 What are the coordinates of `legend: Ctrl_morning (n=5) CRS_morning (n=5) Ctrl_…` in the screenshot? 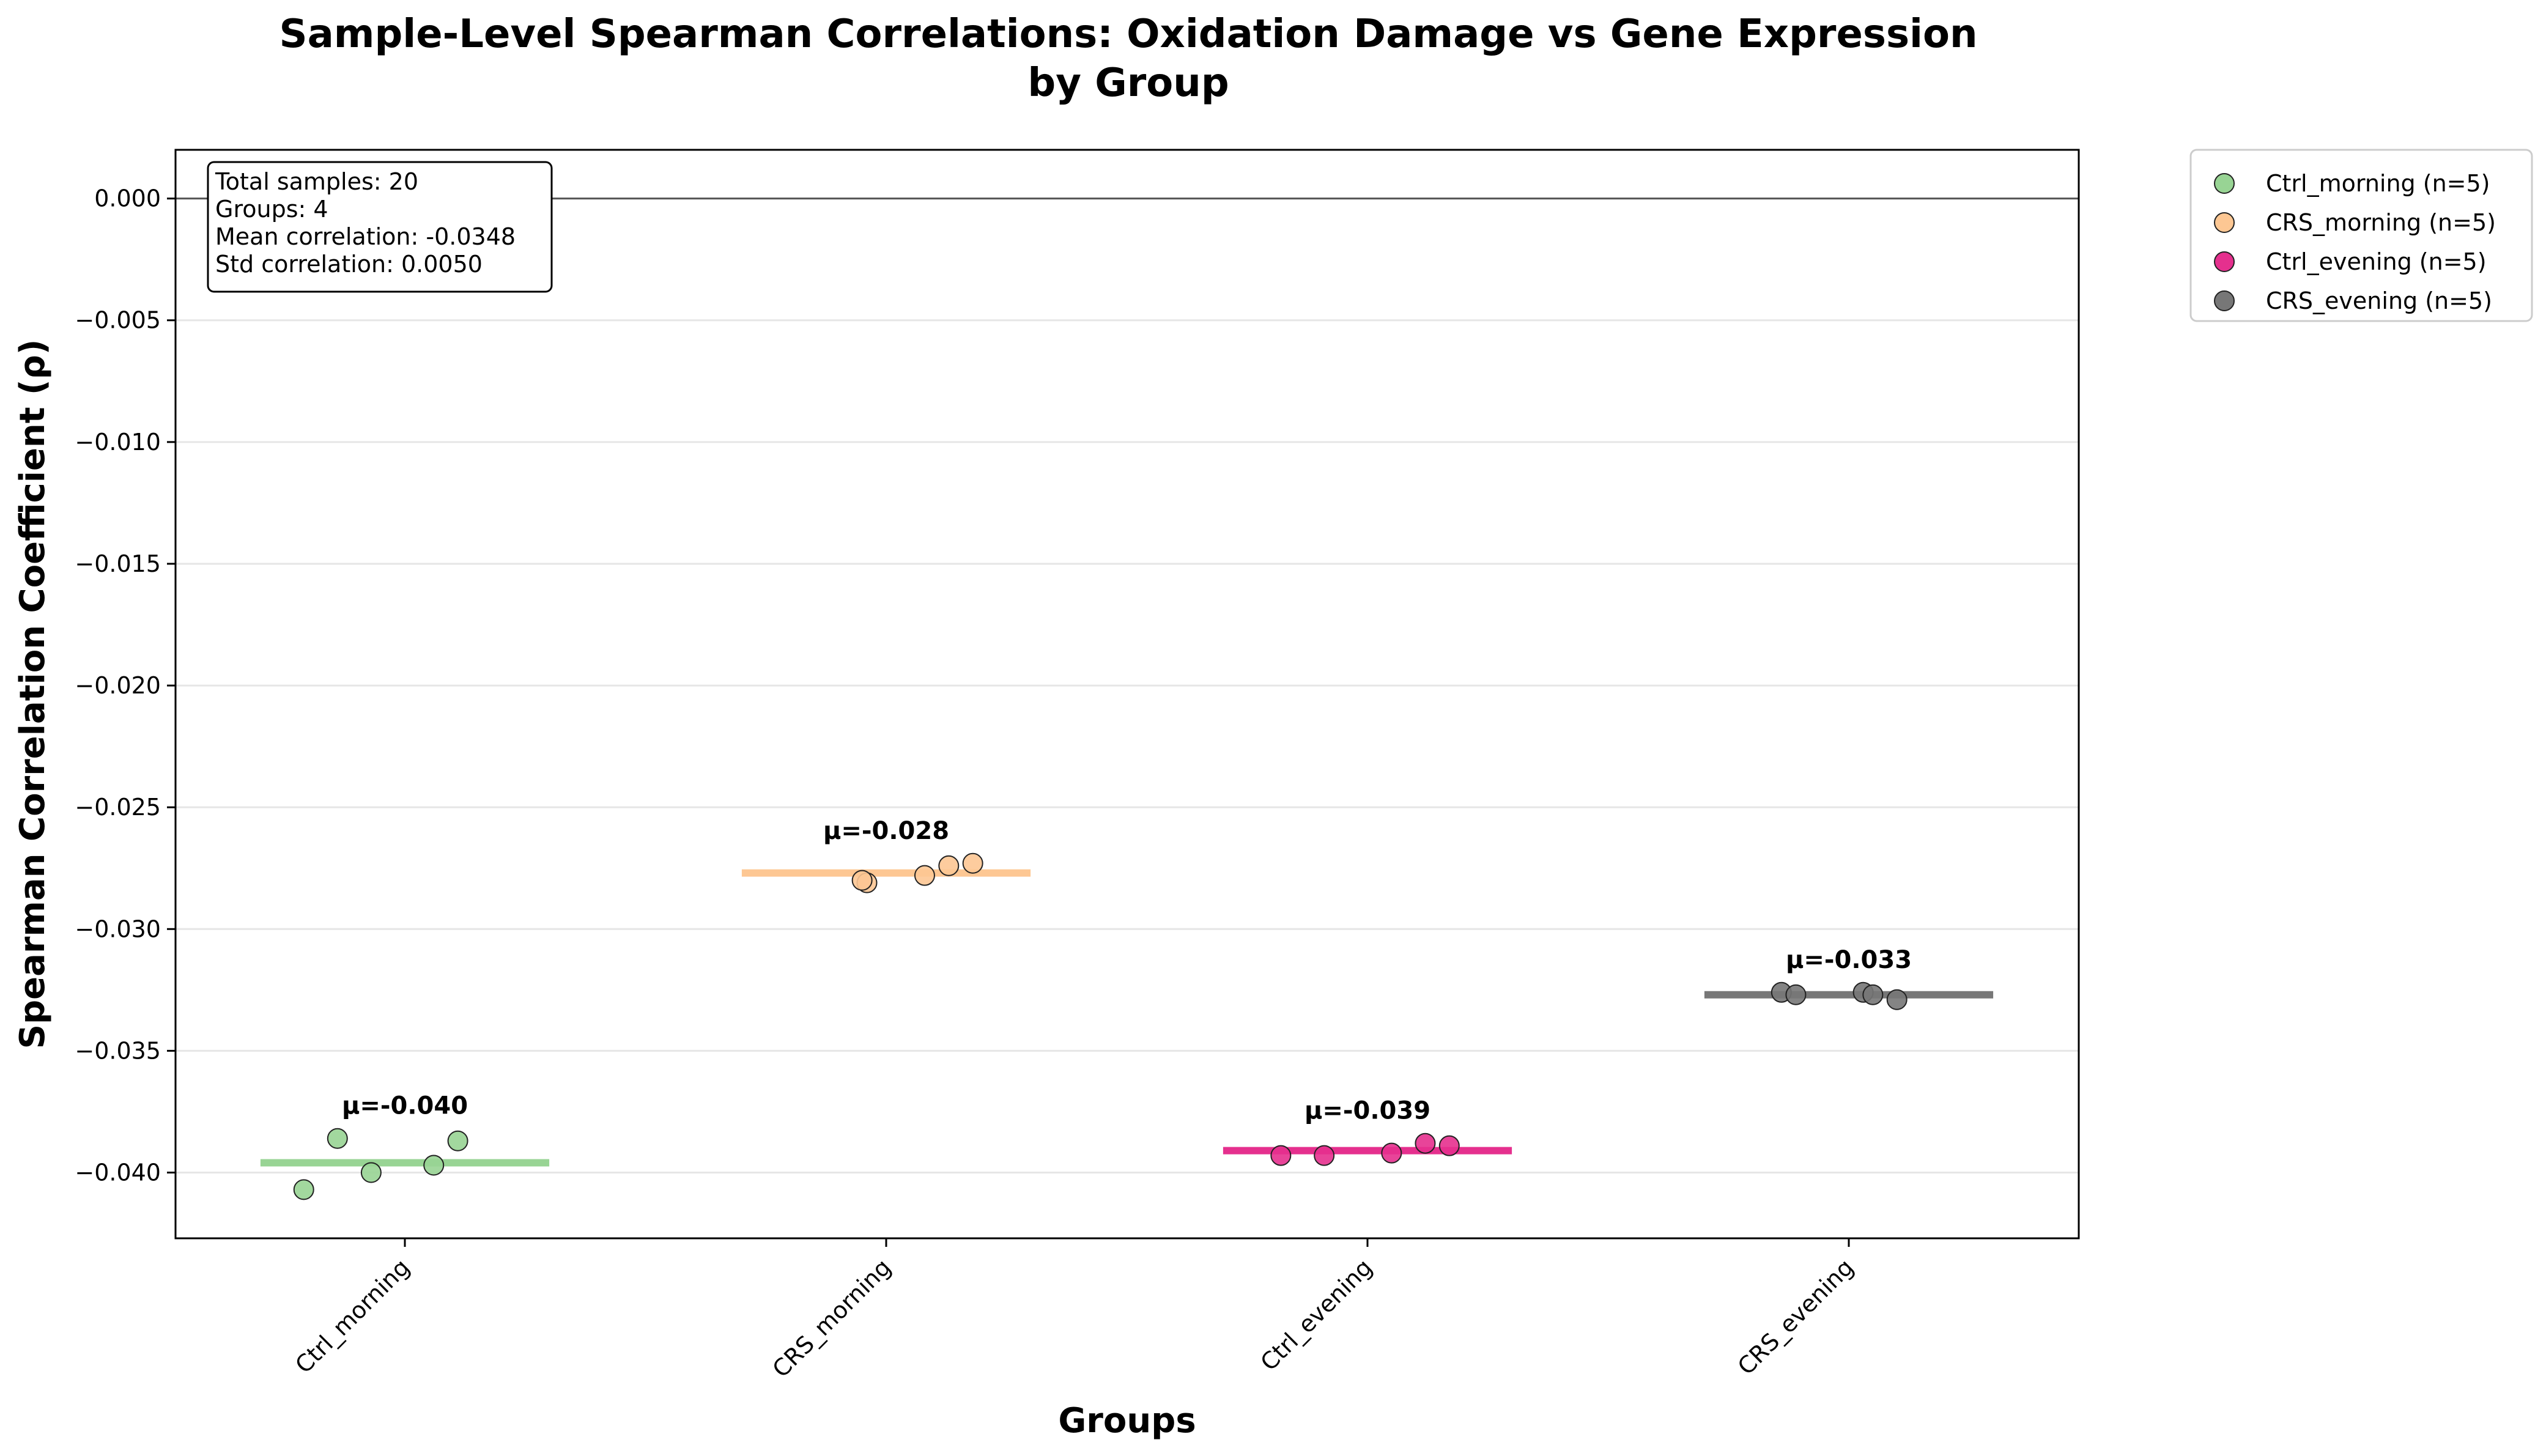 It's located at (2361, 235).